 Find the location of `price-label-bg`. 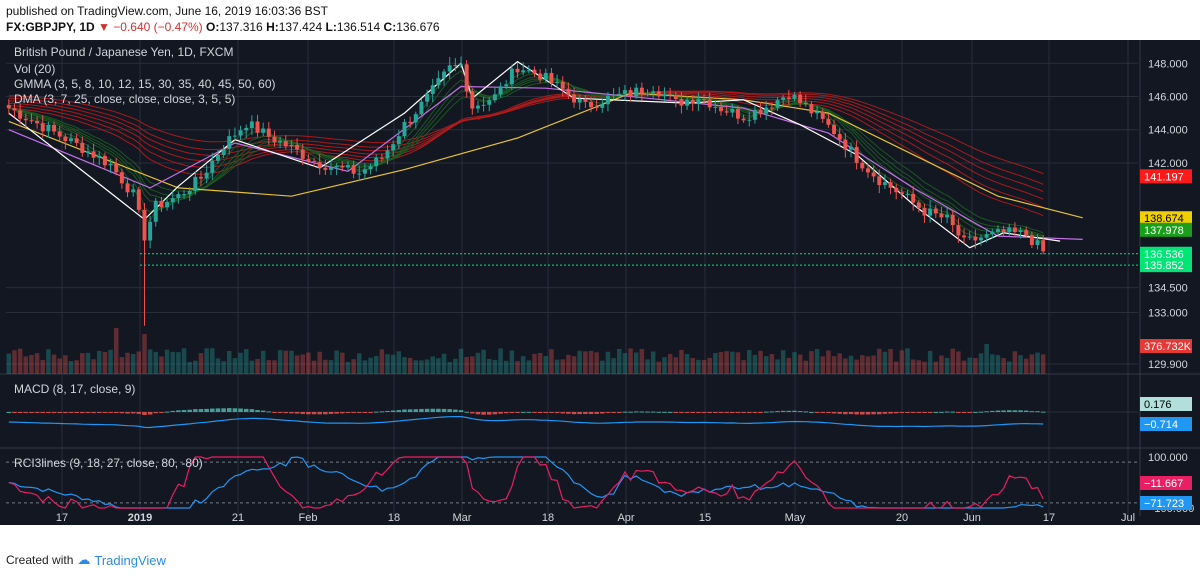

price-label-bg is located at coordinates (1166, 253).